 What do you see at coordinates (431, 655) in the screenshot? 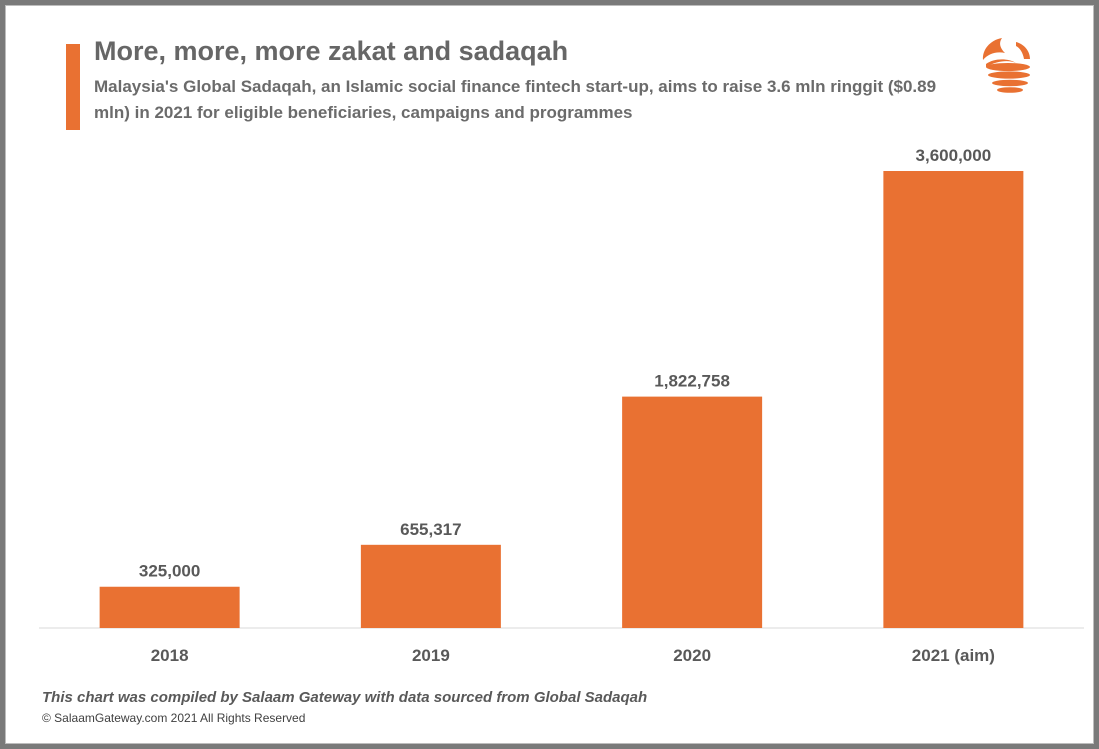
I see `x-tick-label: 2019` at bounding box center [431, 655].